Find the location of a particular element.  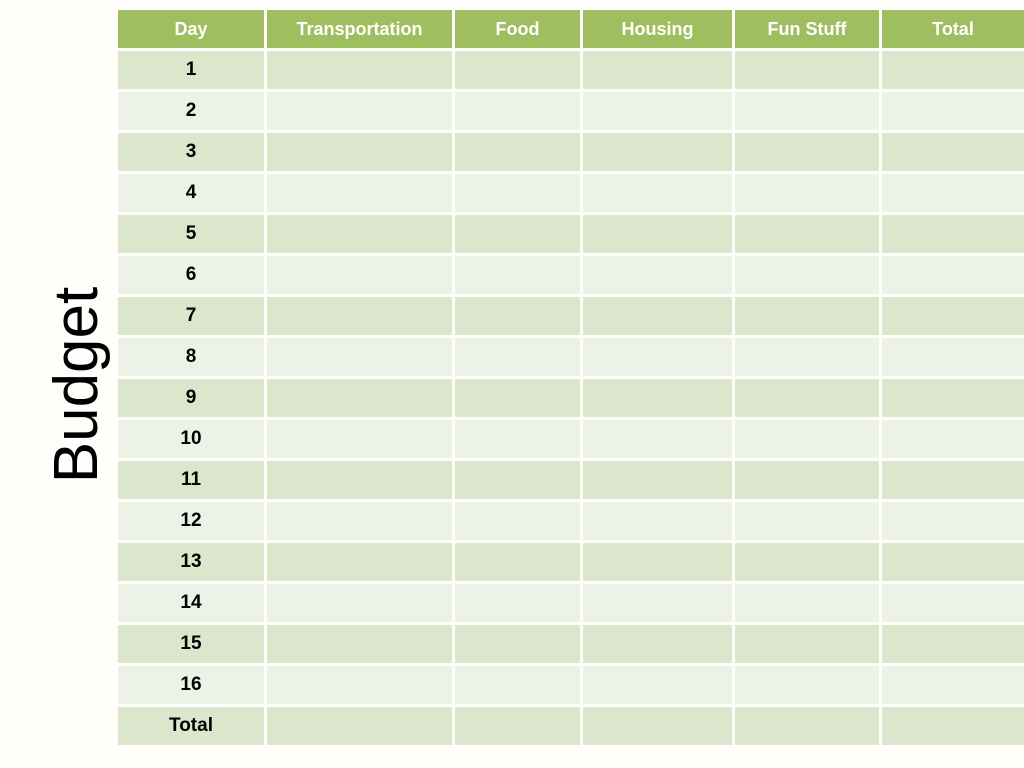

row-label-day: 14 is located at coordinates (191, 603).